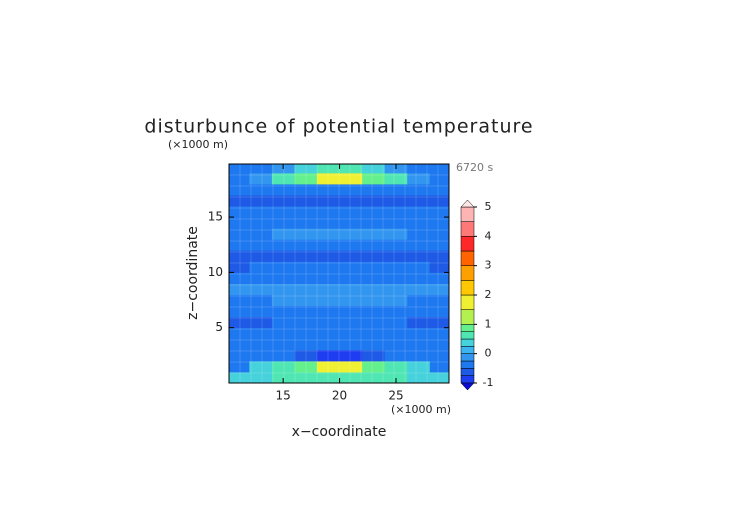  Describe the element at coordinates (193, 273) in the screenshot. I see `y-axis-label: z−coordinate` at that location.